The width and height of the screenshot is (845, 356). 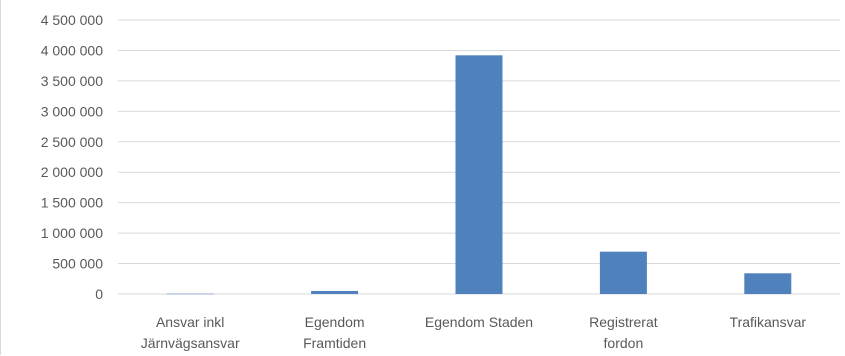 What do you see at coordinates (72, 20) in the screenshot?
I see `y-tick-label: 4 500 000` at bounding box center [72, 20].